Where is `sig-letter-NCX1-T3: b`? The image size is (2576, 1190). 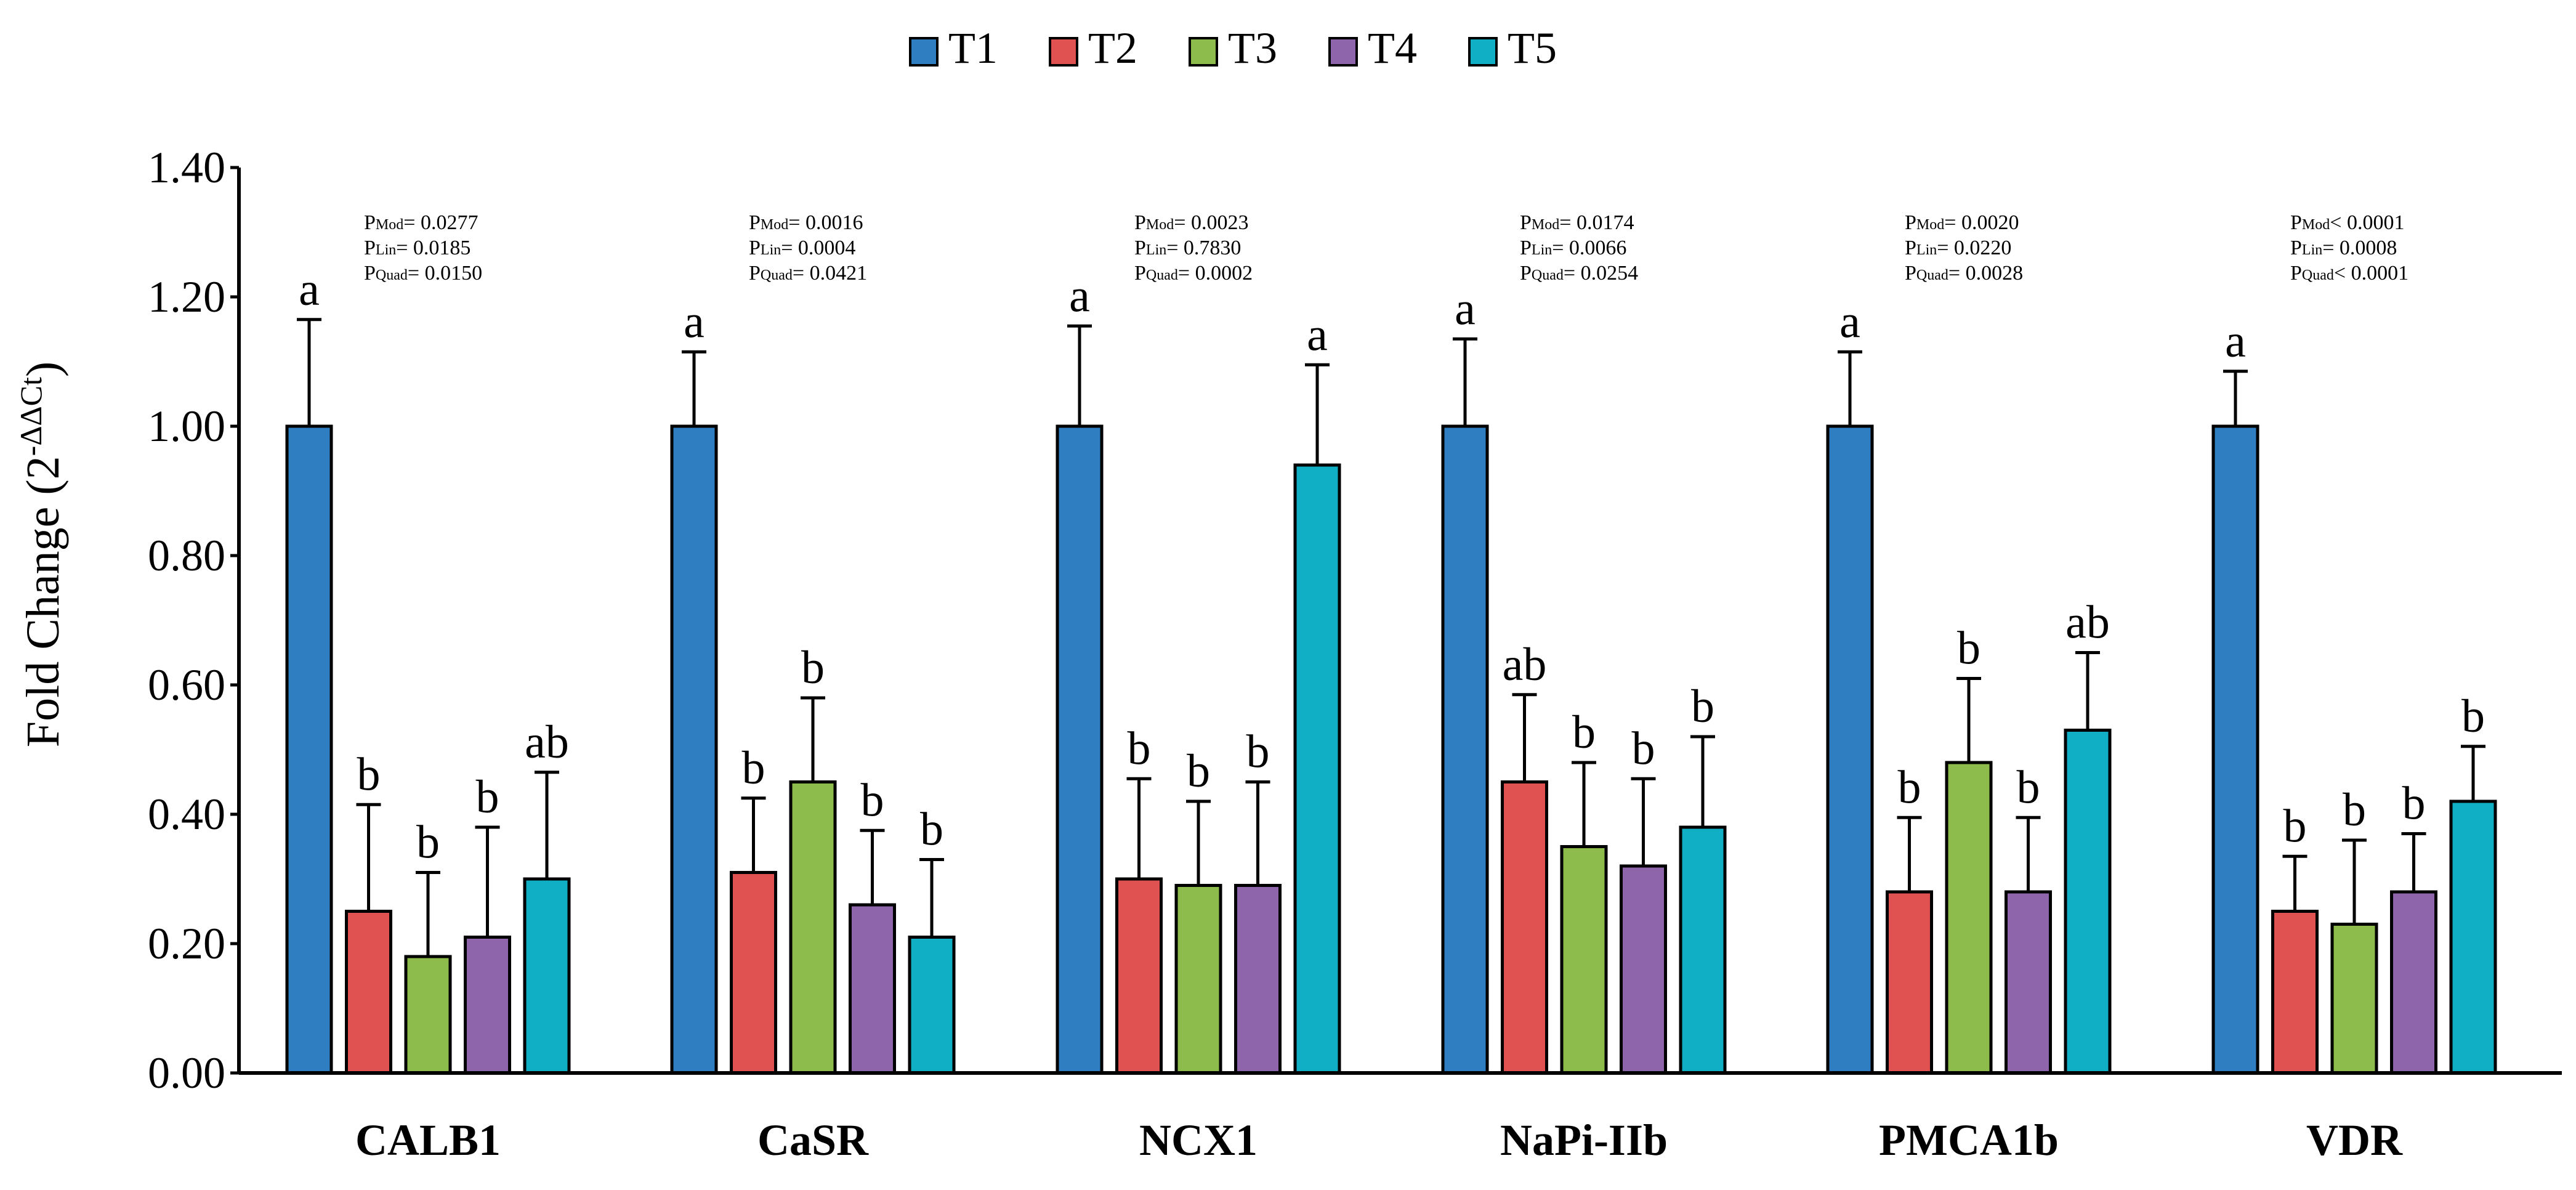
sig-letter-NCX1-T3: b is located at coordinates (1198, 771).